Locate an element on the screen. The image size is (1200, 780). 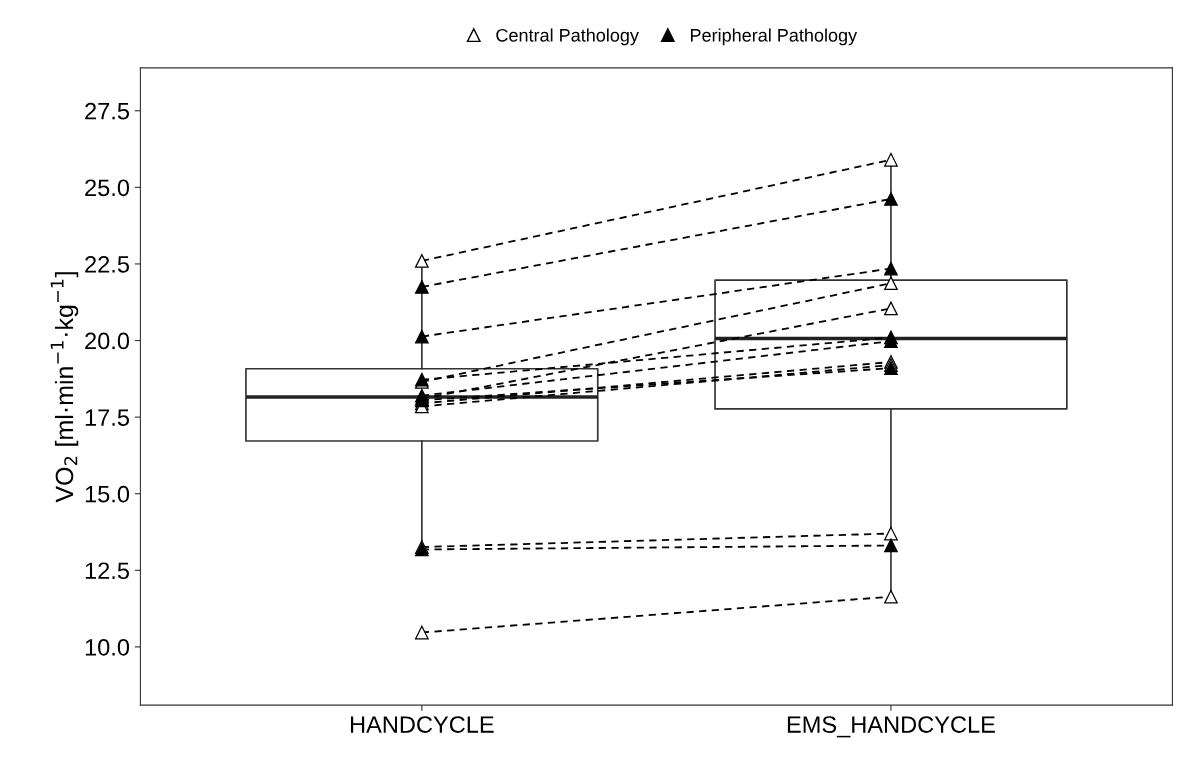
y-tick-label: 15.0 is located at coordinates (107, 494).